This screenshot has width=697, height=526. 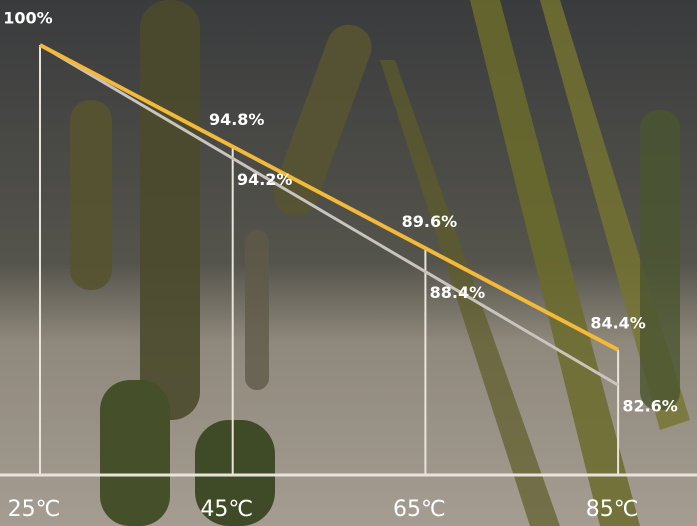 I want to click on x-tick-label: 25℃, so click(x=34, y=509).